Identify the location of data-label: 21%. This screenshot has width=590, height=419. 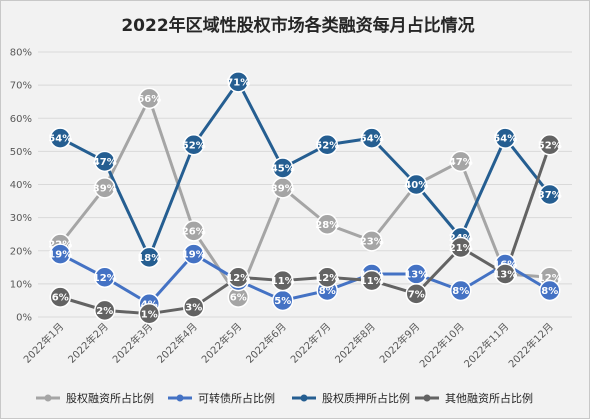
(461, 248).